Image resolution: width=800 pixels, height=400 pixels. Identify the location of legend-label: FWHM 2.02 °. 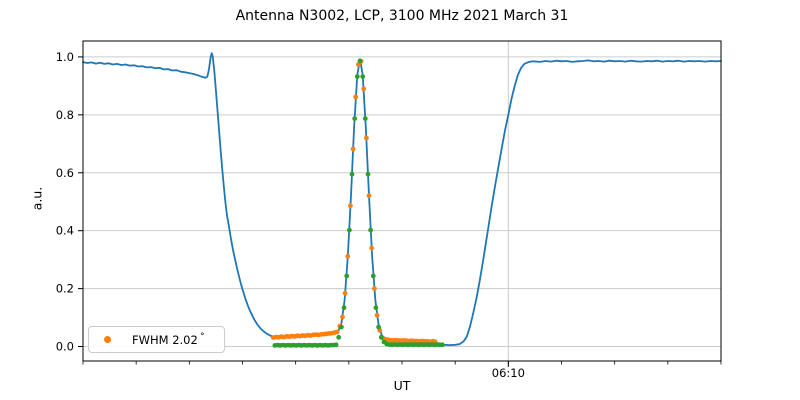
(168, 339).